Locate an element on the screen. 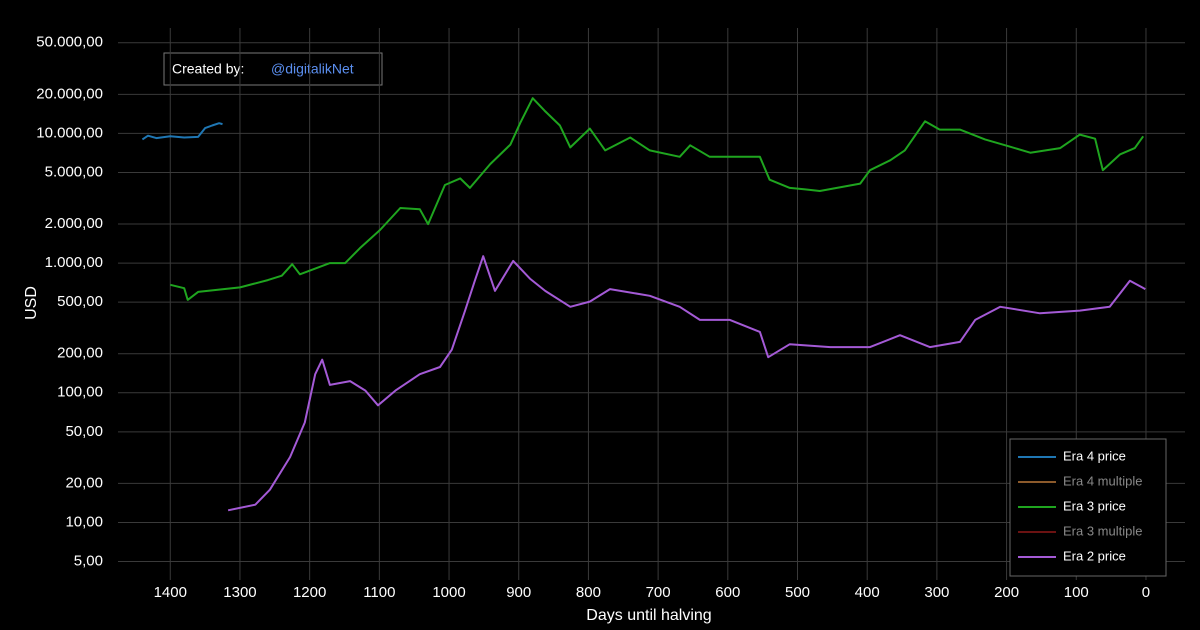  x-tick-label: 1000 is located at coordinates (448, 592).